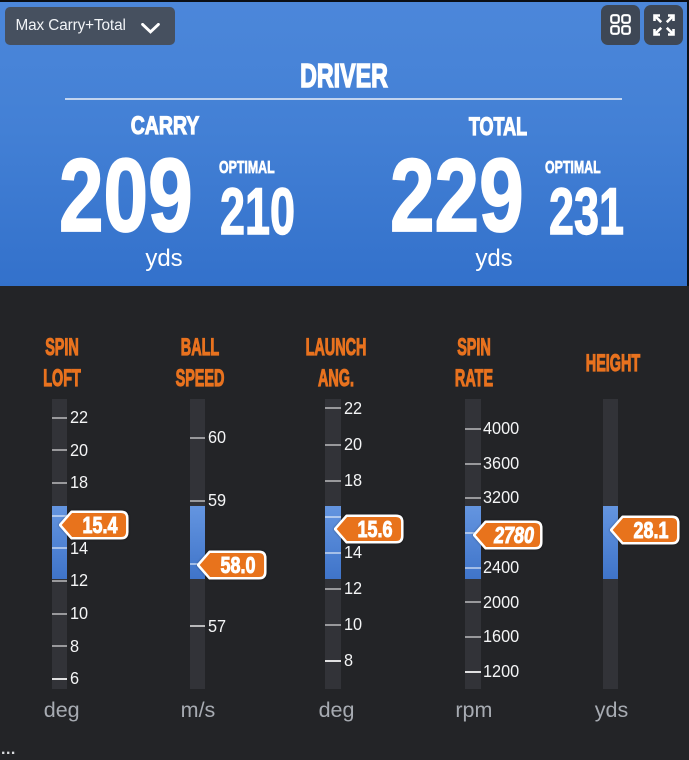  Describe the element at coordinates (238, 566) in the screenshot. I see `svg-text: 58.0` at that location.